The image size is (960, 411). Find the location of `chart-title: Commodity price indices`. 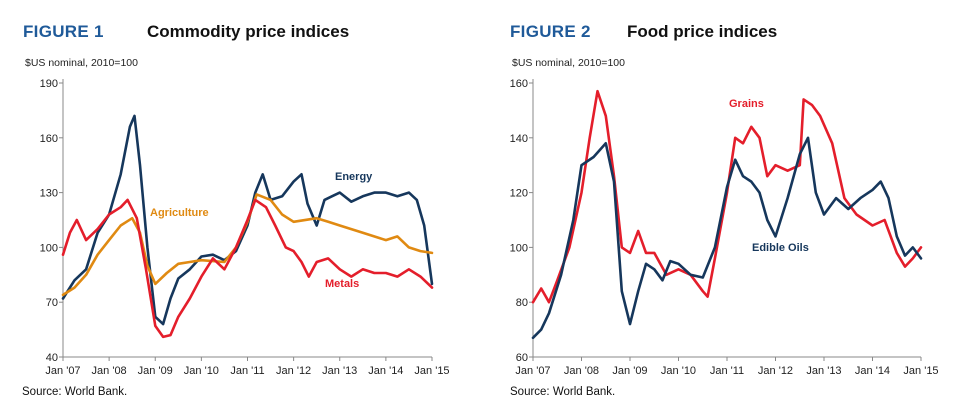

chart-title: Commodity price indices is located at coordinates (248, 31).